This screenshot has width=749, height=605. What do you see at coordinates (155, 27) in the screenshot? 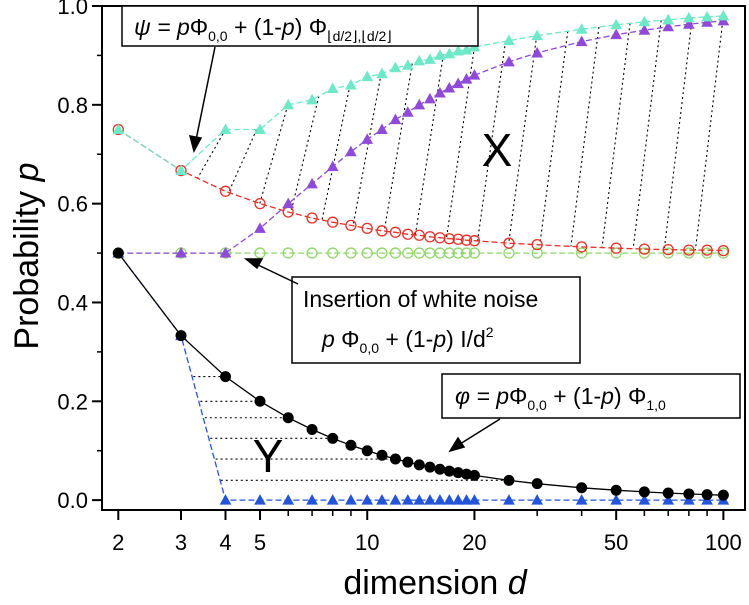
I see `psi-formula-part: ψ =` at bounding box center [155, 27].